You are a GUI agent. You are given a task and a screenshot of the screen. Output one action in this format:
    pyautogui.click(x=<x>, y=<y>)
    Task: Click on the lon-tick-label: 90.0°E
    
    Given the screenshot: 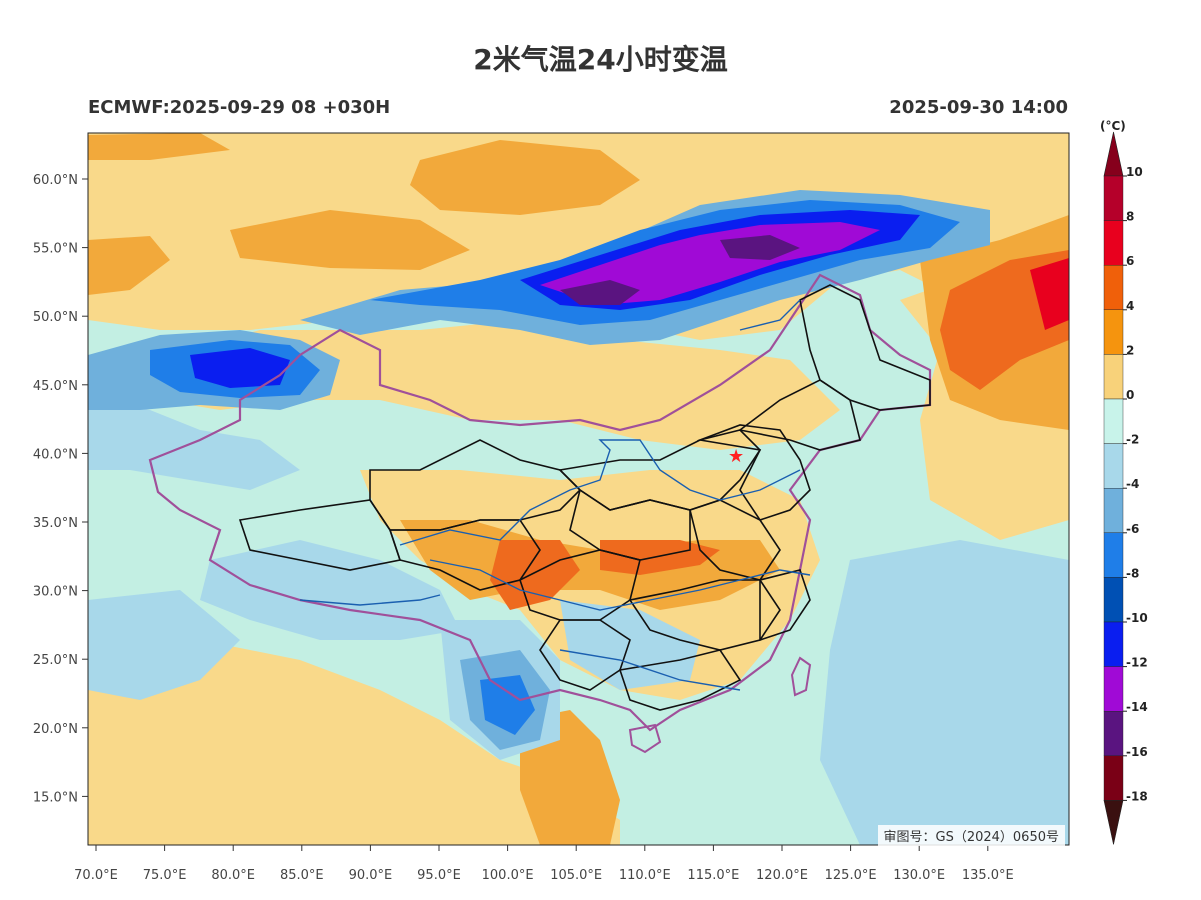 What is the action you would take?
    pyautogui.click(x=371, y=875)
    